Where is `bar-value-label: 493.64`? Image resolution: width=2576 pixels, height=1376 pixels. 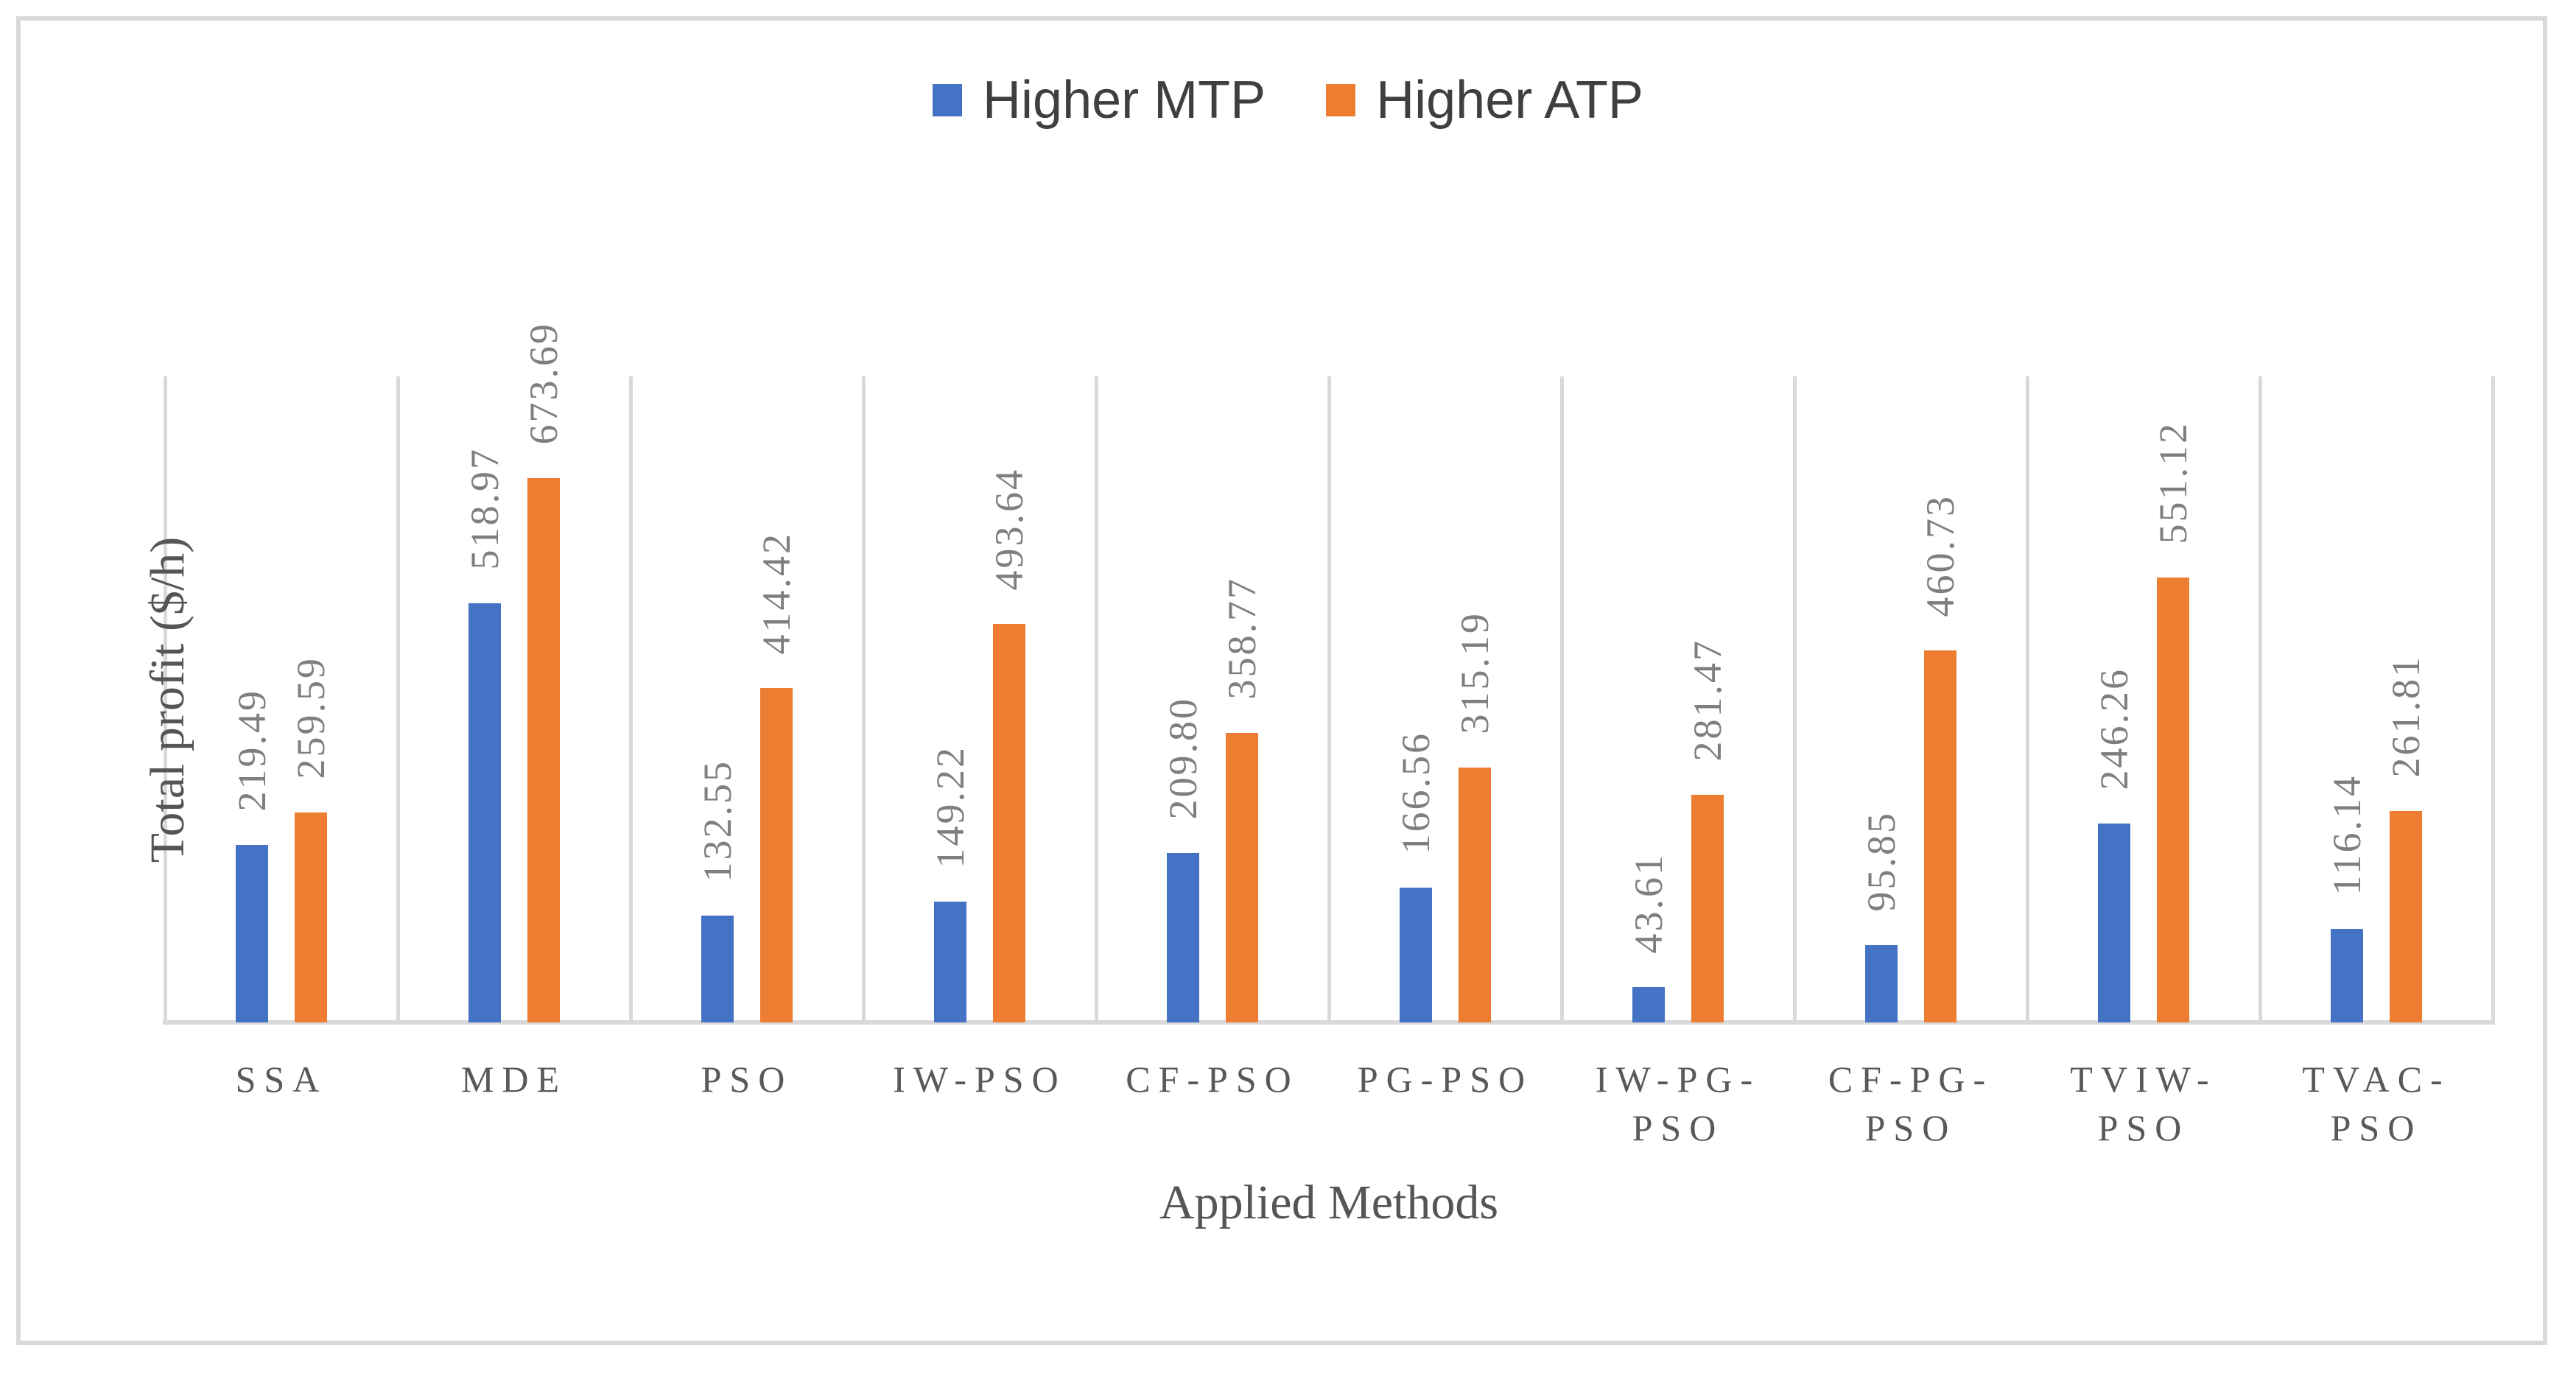 bar-value-label: 493.64 is located at coordinates (1009, 529).